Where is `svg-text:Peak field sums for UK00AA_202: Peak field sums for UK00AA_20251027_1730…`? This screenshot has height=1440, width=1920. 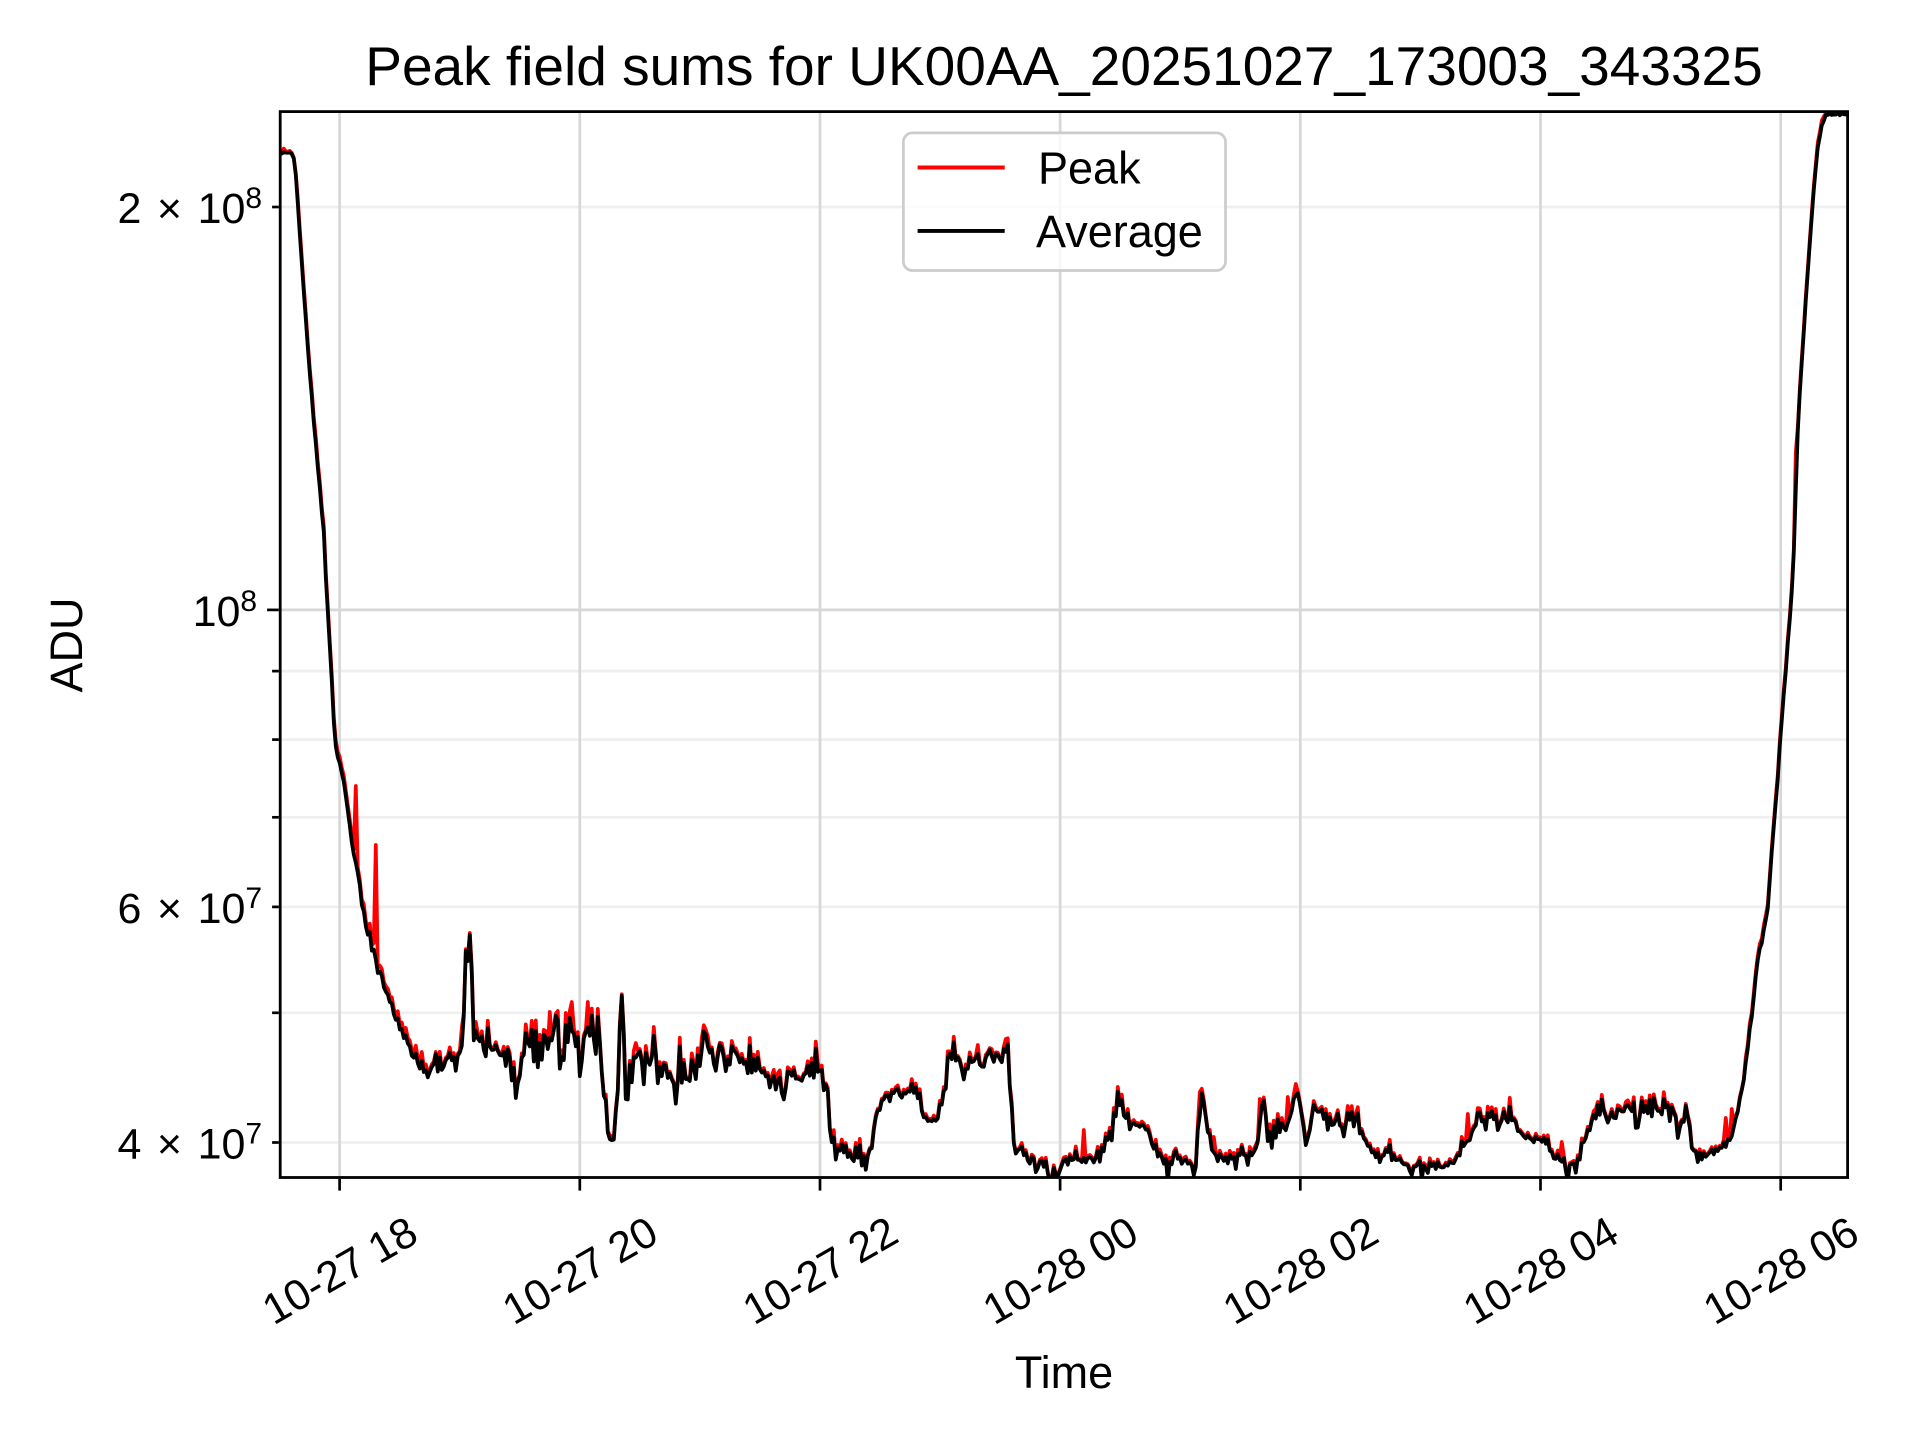 svg-text:Peak field sums for UK00AA_202: Peak field sums for UK00AA_20251027_1730… is located at coordinates (1063, 66).